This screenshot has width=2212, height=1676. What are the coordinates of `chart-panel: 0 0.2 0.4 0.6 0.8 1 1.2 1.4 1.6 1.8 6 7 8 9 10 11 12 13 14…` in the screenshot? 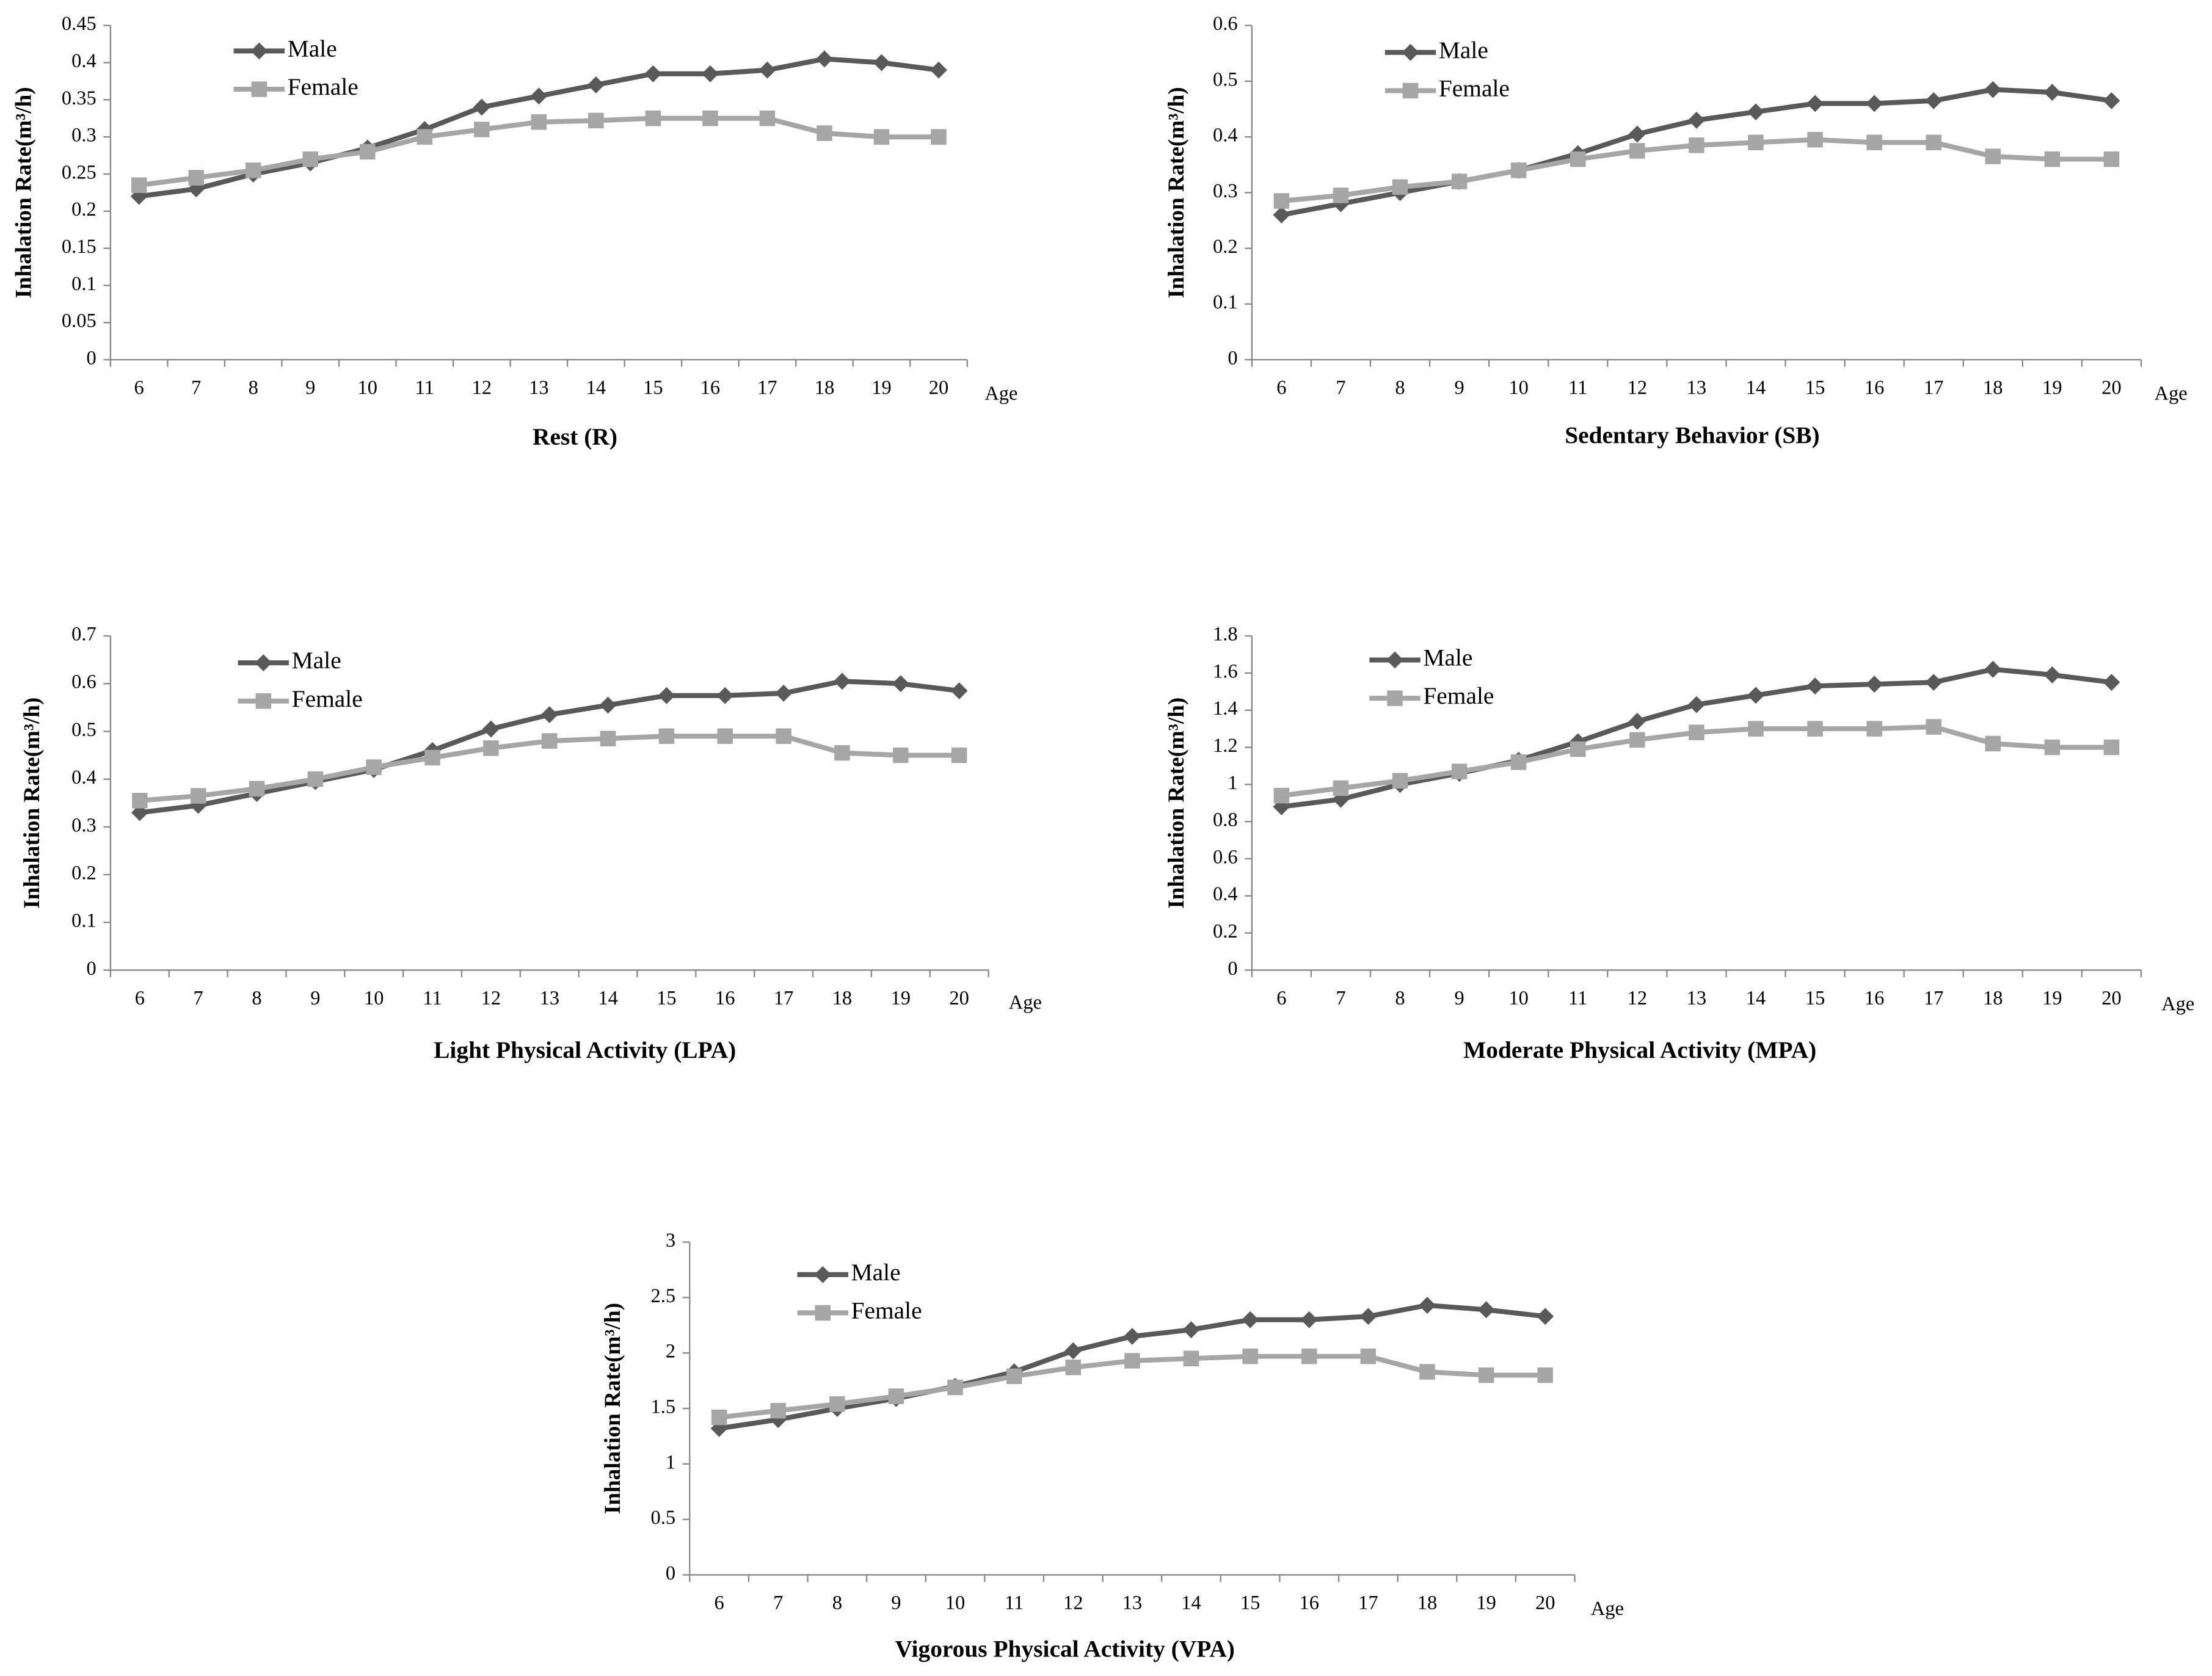 It's located at (1679, 843).